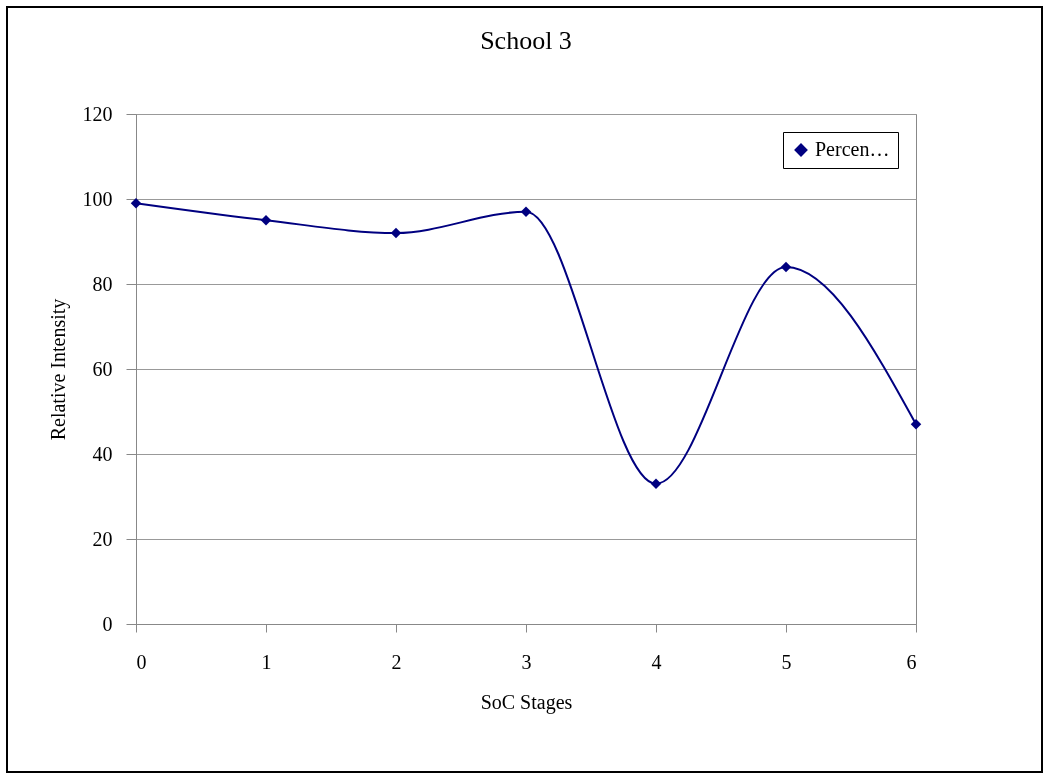 The height and width of the screenshot is (783, 1055). I want to click on chart-title: School 3, so click(526, 40).